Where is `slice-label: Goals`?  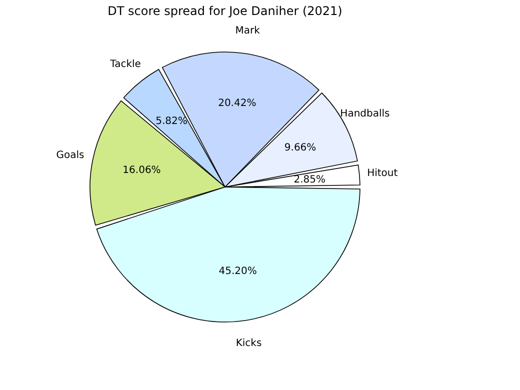
slice-label: Goals is located at coordinates (70, 156).